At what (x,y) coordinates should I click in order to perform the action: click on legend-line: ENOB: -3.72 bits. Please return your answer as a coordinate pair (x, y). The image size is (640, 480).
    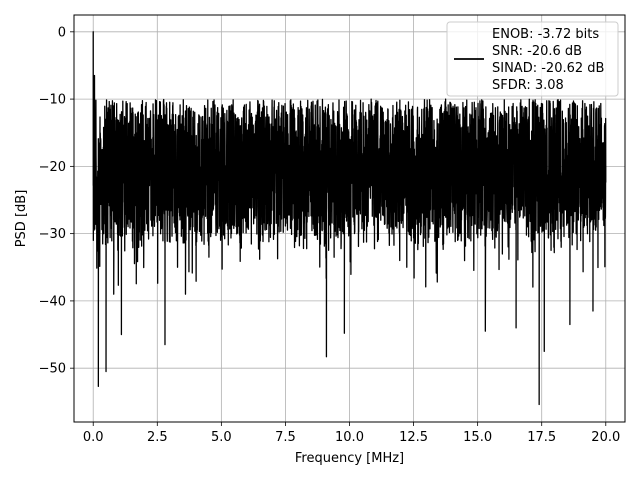
    Looking at the image, I should click on (545, 34).